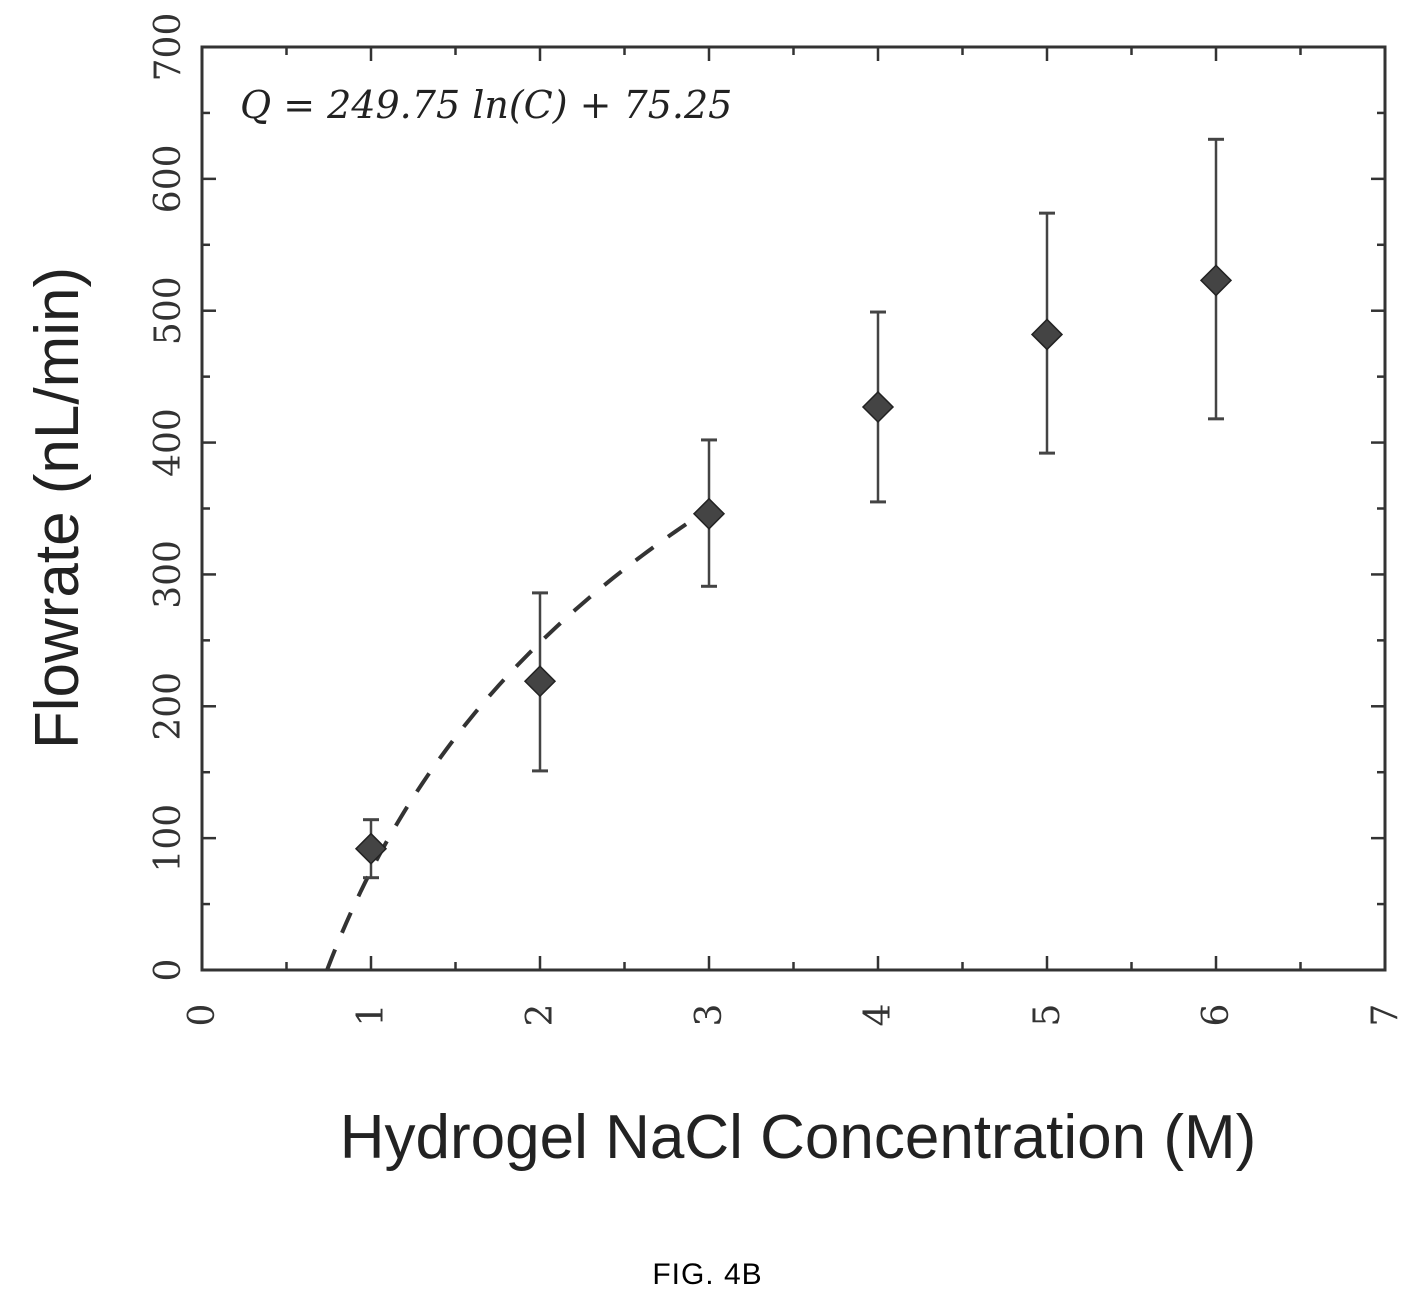 This screenshot has width=1415, height=1312. What do you see at coordinates (168, 442) in the screenshot?
I see `y-tick-label: 400` at bounding box center [168, 442].